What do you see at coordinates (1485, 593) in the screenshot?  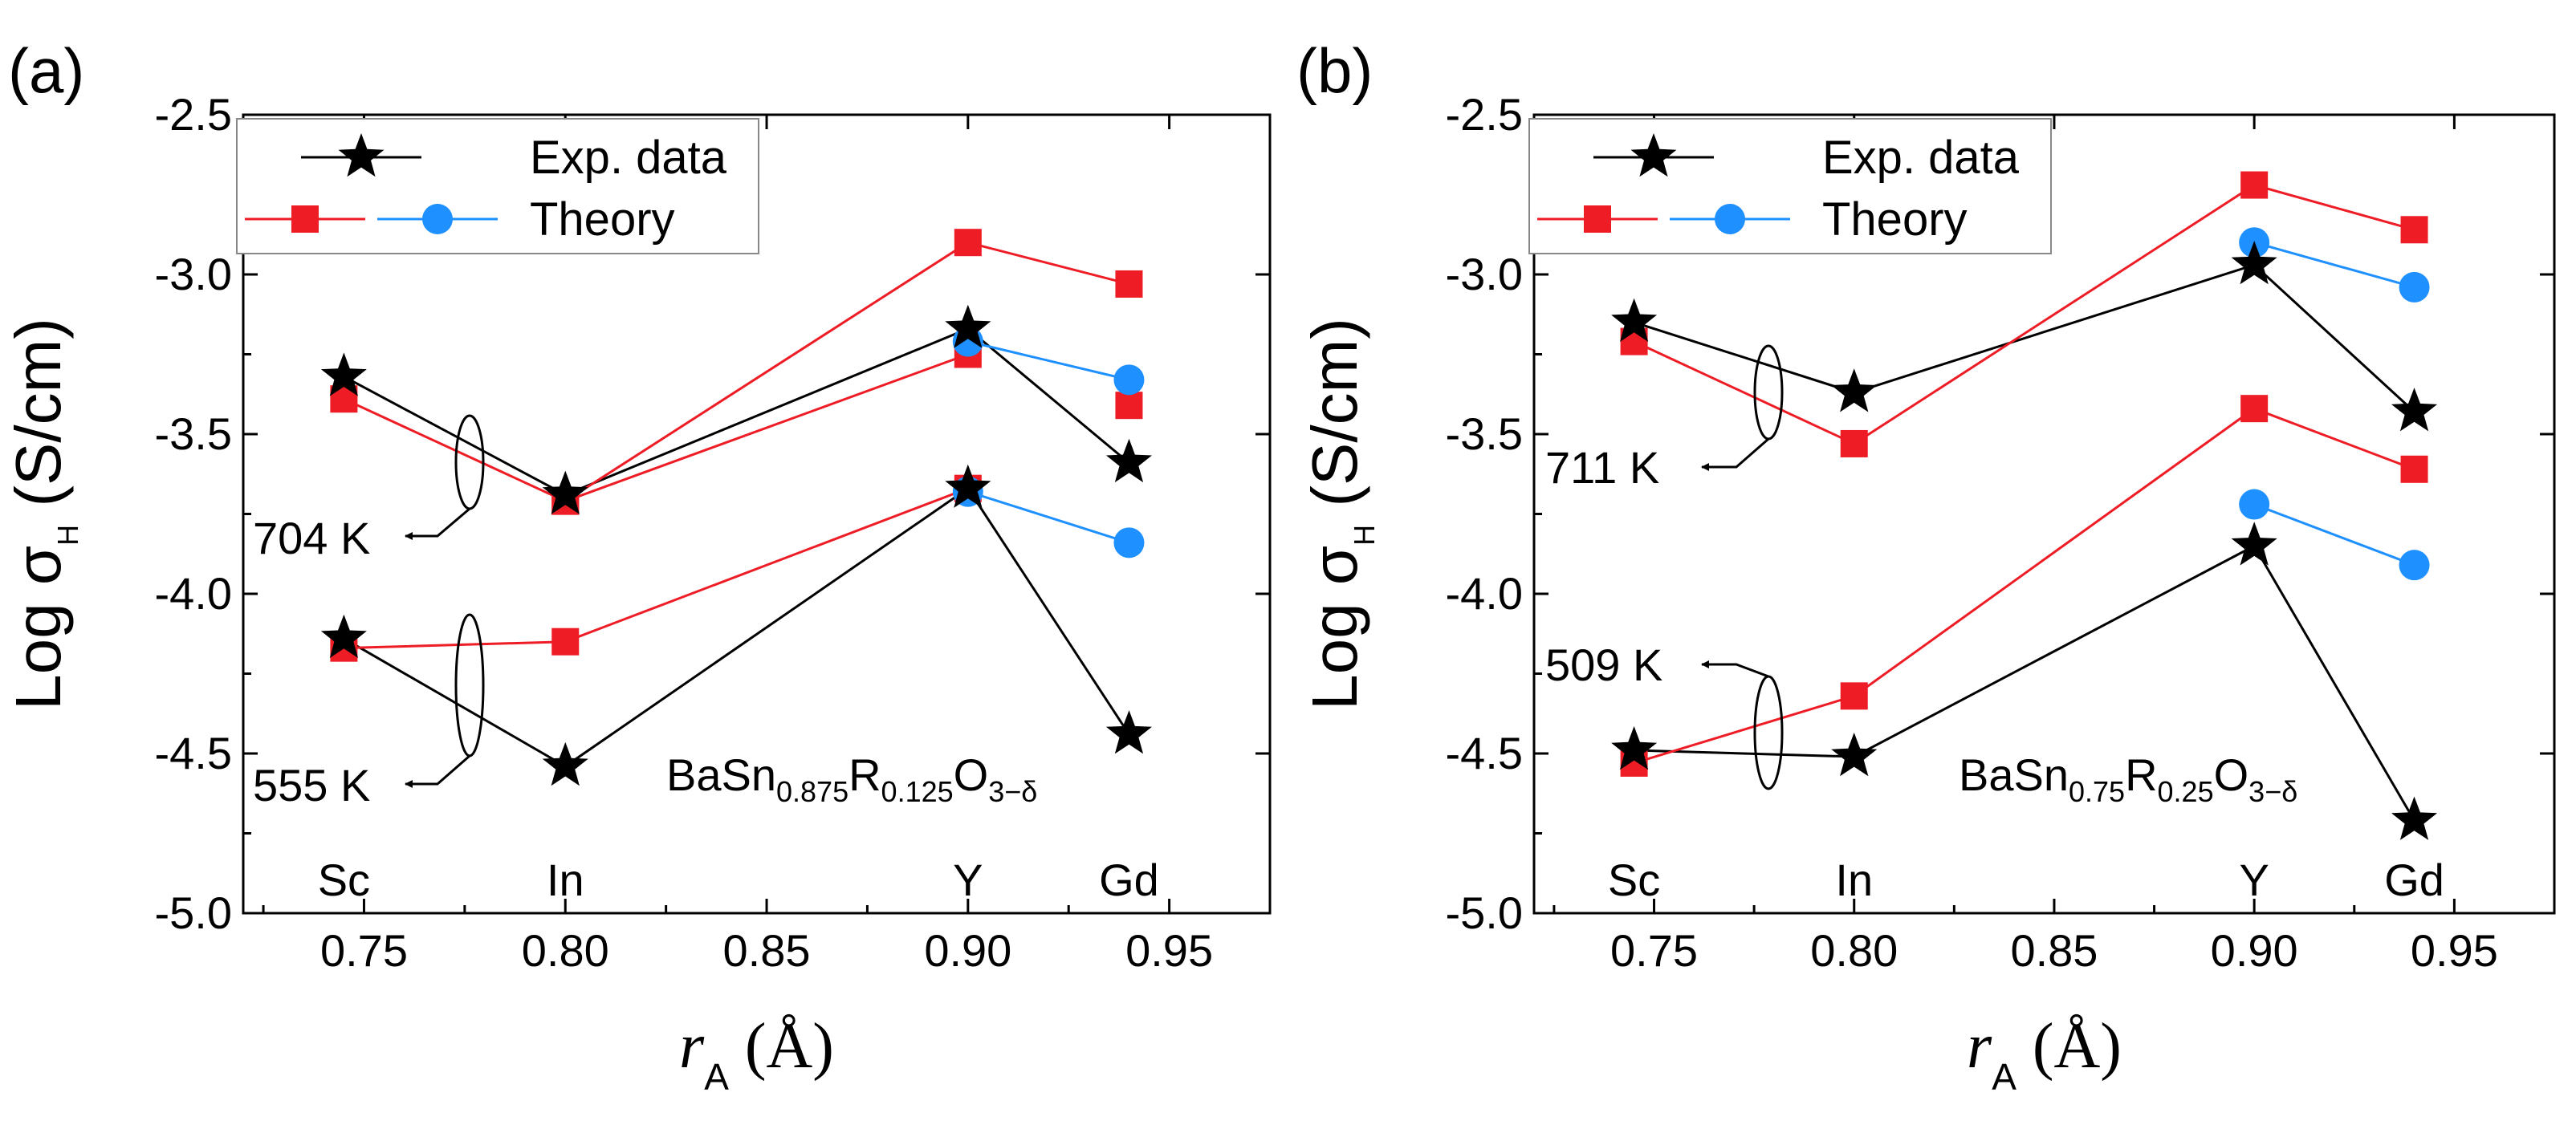 I see `y-tick-label: -4.0` at bounding box center [1485, 593].